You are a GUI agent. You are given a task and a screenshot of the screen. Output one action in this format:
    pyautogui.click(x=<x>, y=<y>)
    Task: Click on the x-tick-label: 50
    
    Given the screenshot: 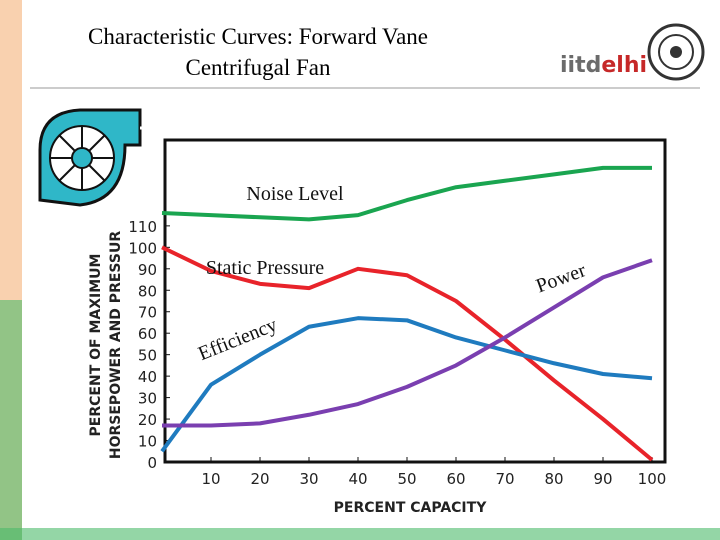 What is the action you would take?
    pyautogui.click(x=406, y=479)
    